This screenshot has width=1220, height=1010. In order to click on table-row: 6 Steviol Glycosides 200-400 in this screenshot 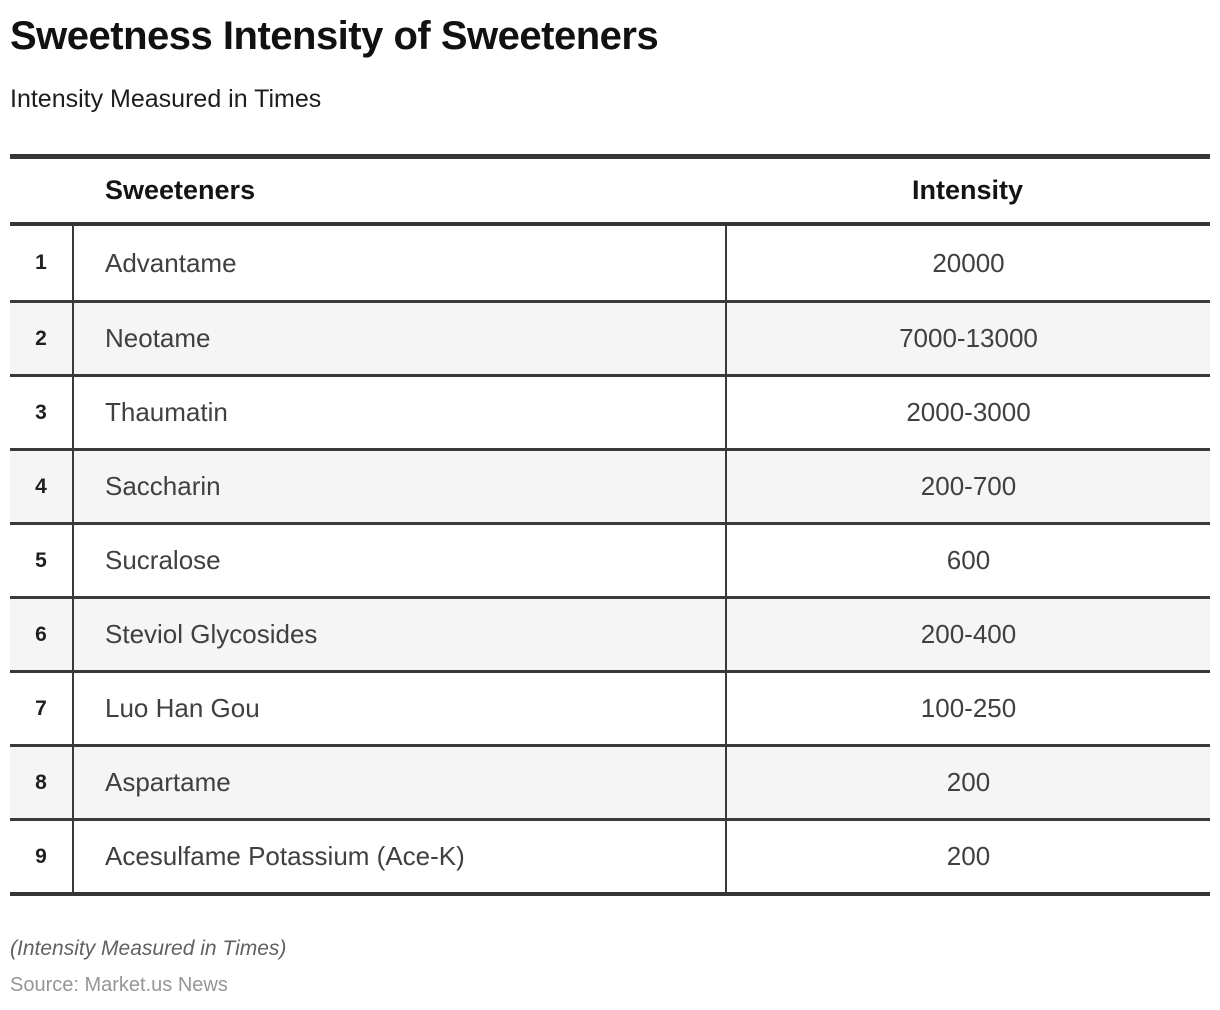, I will do `click(610, 633)`.